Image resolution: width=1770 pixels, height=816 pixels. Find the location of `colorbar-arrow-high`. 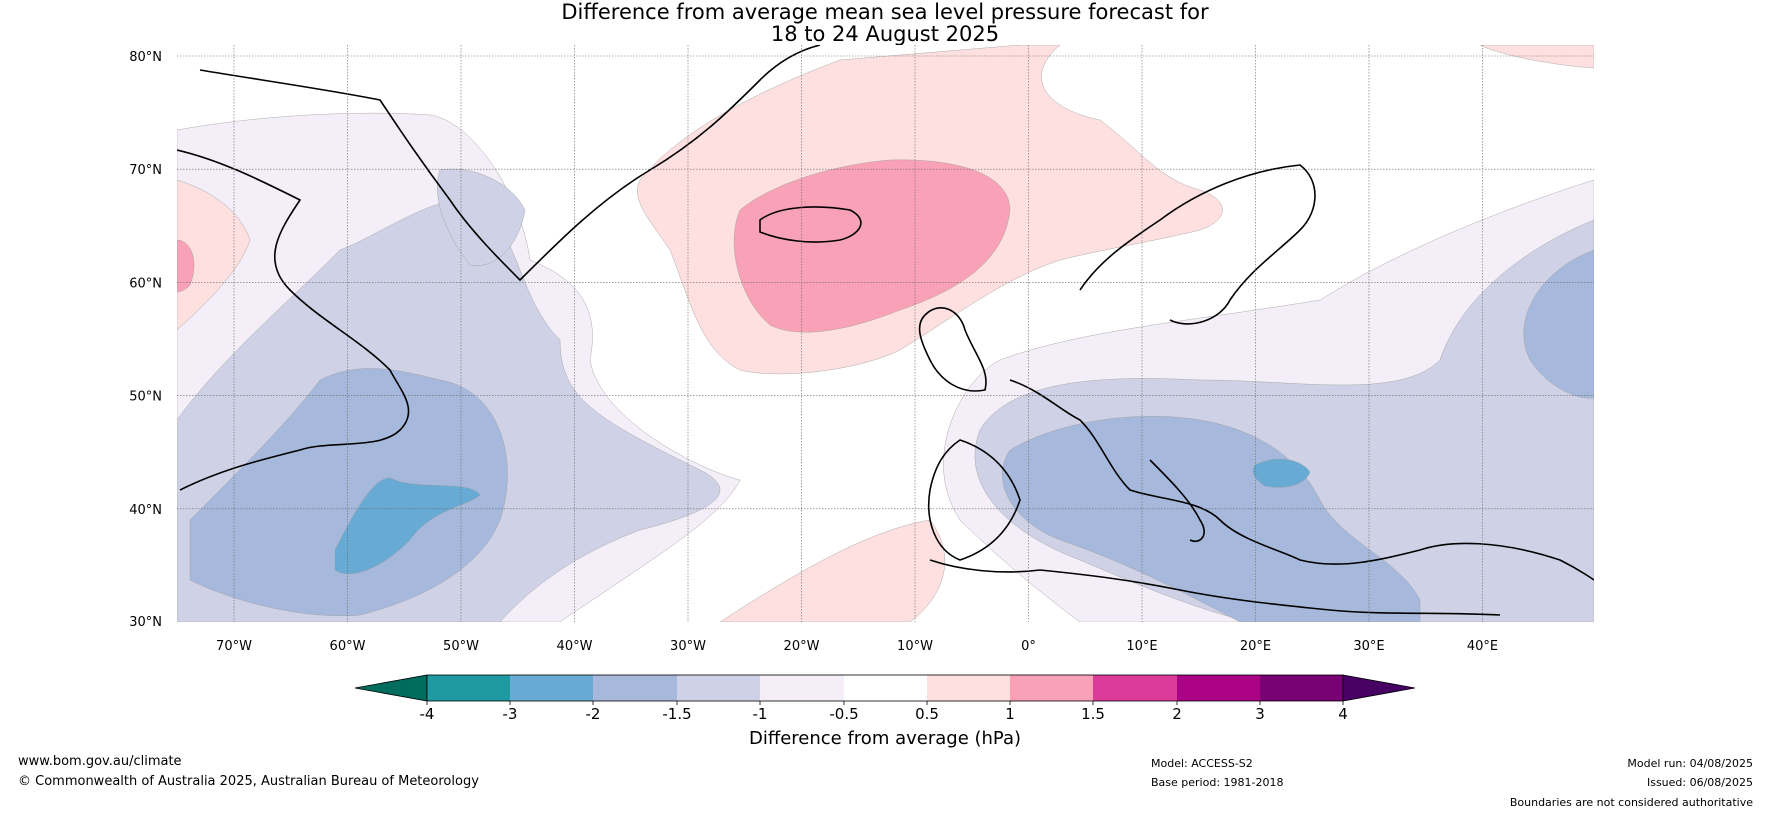

colorbar-arrow-high is located at coordinates (1379, 688).